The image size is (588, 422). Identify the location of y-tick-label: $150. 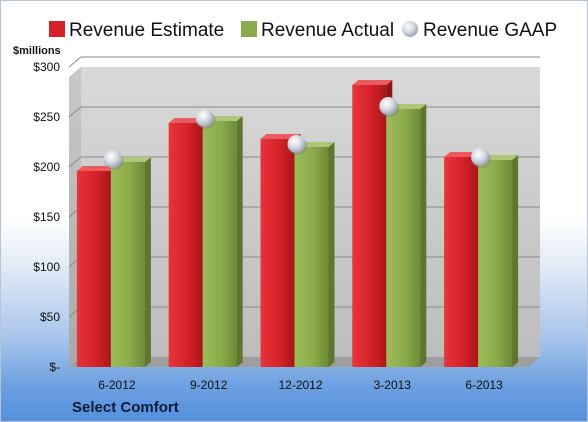
(46, 217).